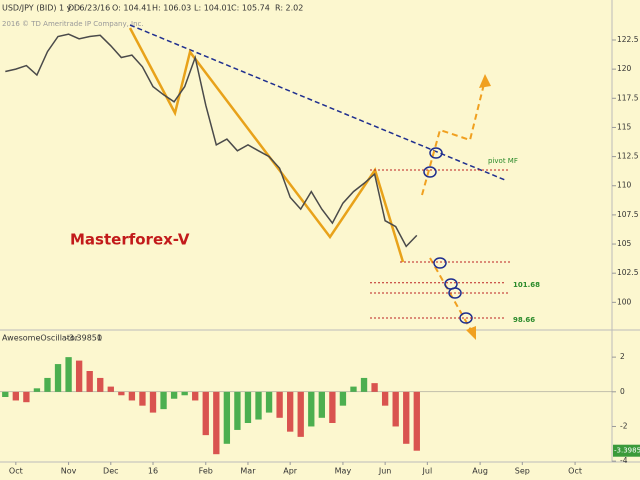 The height and width of the screenshot is (480, 640). Describe the element at coordinates (624, 301) in the screenshot. I see `y-tick-label: 100` at that location.